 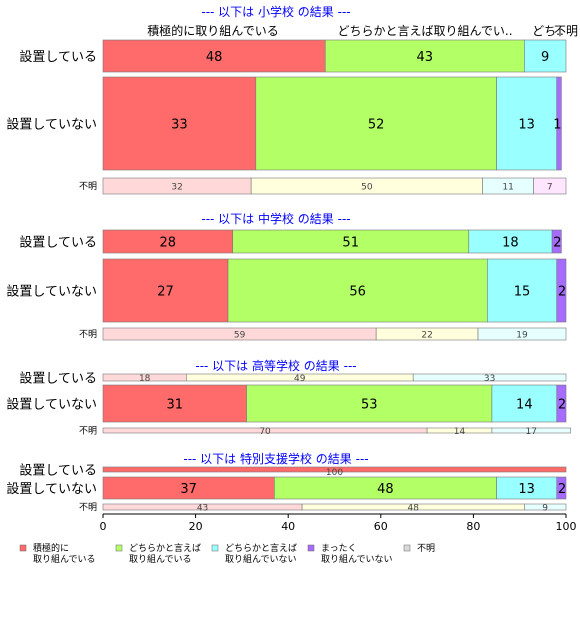 I want to click on x-tick-label: 100, so click(x=566, y=526).